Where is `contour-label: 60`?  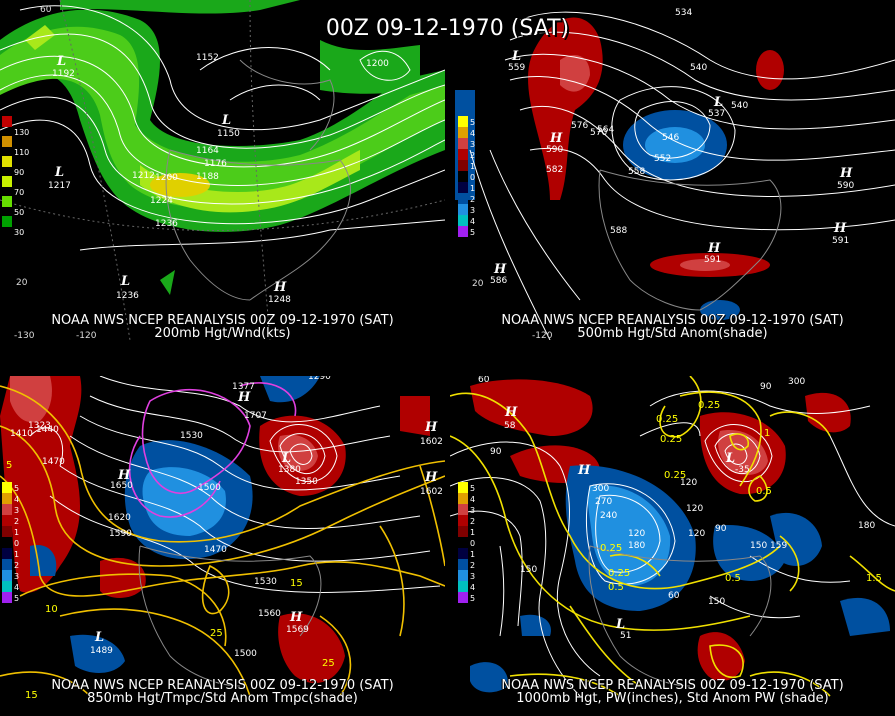
contour-label: 60 is located at coordinates (674, 596).